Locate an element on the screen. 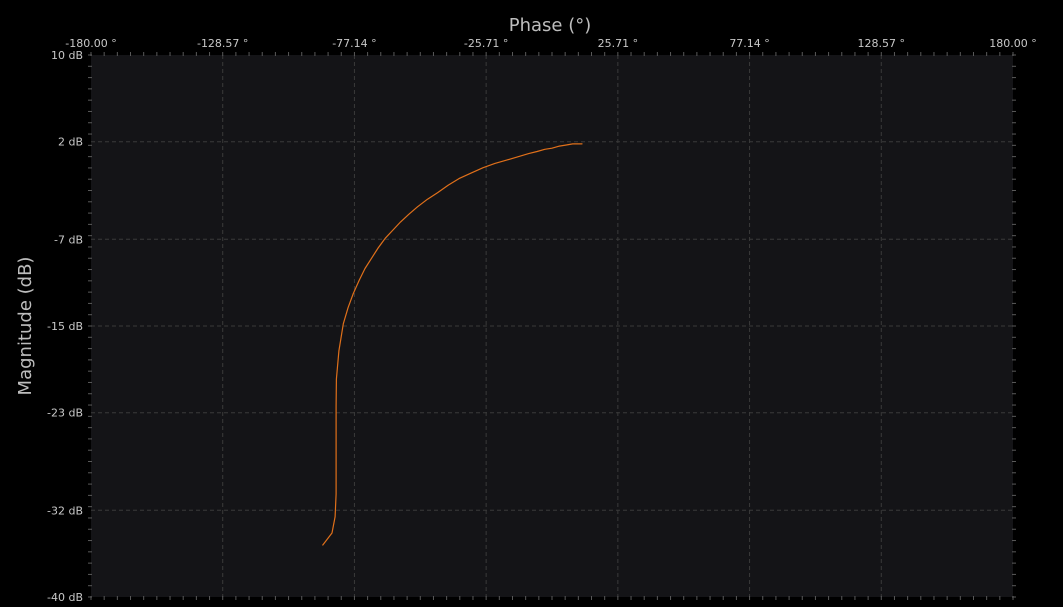 Image resolution: width=1063 pixels, height=607 pixels. x-tick-label: 77.14 ° is located at coordinates (749, 43).